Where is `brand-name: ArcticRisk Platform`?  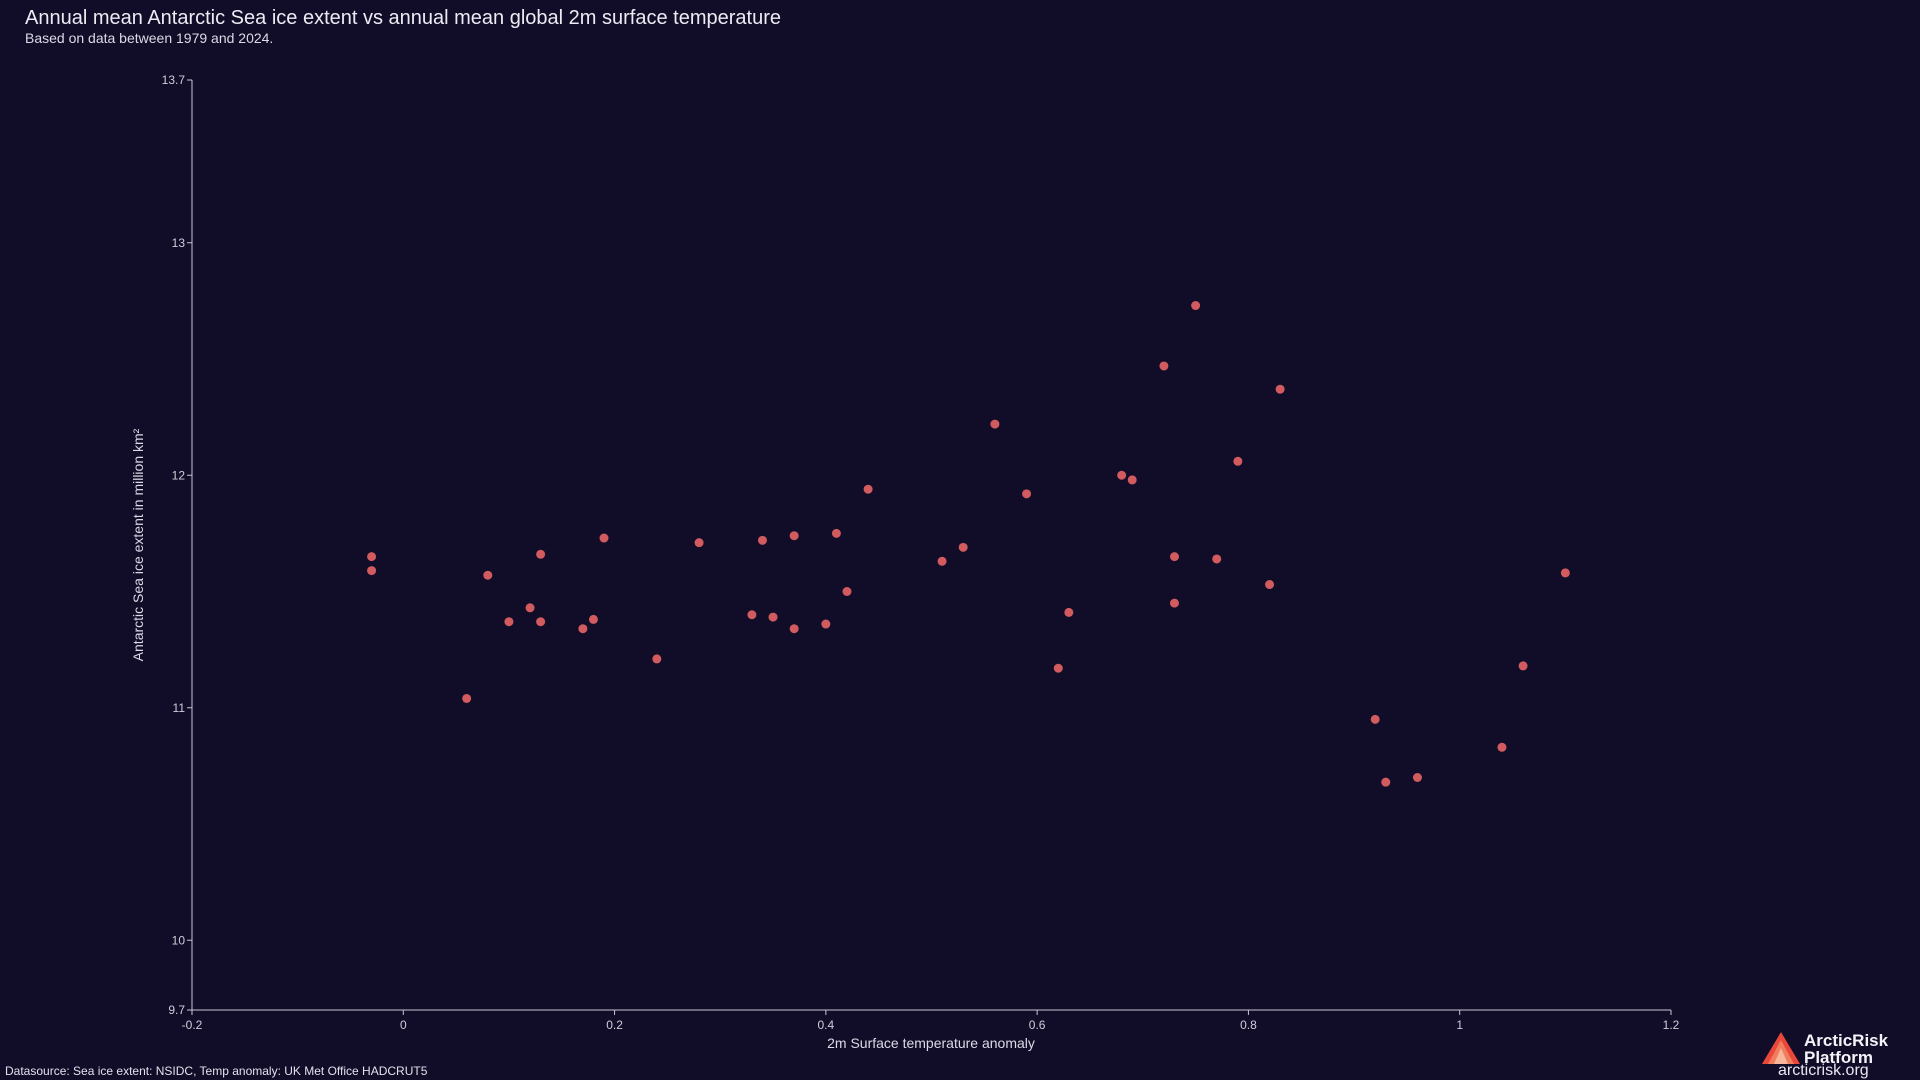 brand-name: ArcticRisk Platform is located at coordinates (1846, 1049).